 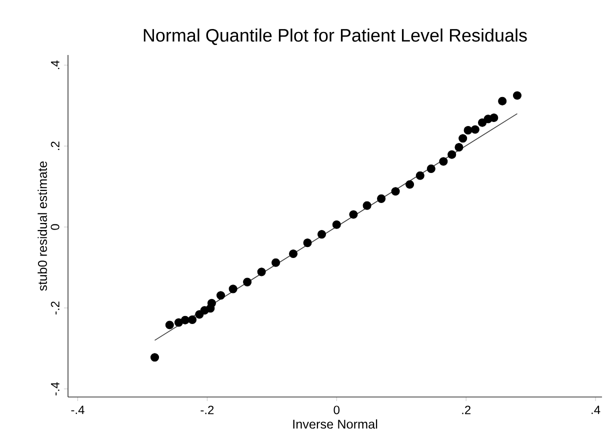 I want to click on x-axis-title: Inverse Normal, so click(x=335, y=424).